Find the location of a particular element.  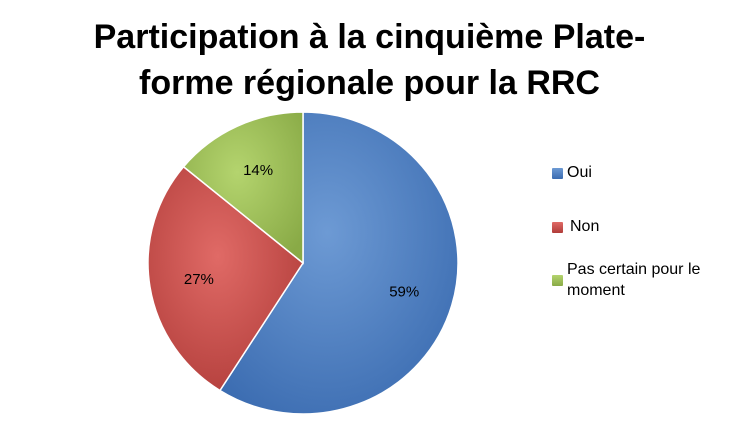

data-label-non: 27% is located at coordinates (199, 279).